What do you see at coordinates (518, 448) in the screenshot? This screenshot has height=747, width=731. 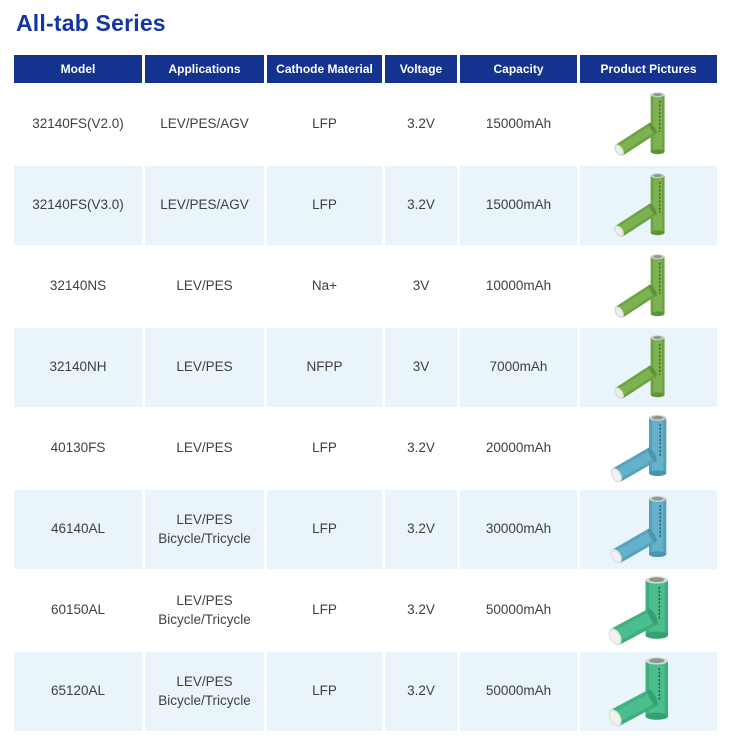 I see `cell-capacity: 20000mAh` at bounding box center [518, 448].